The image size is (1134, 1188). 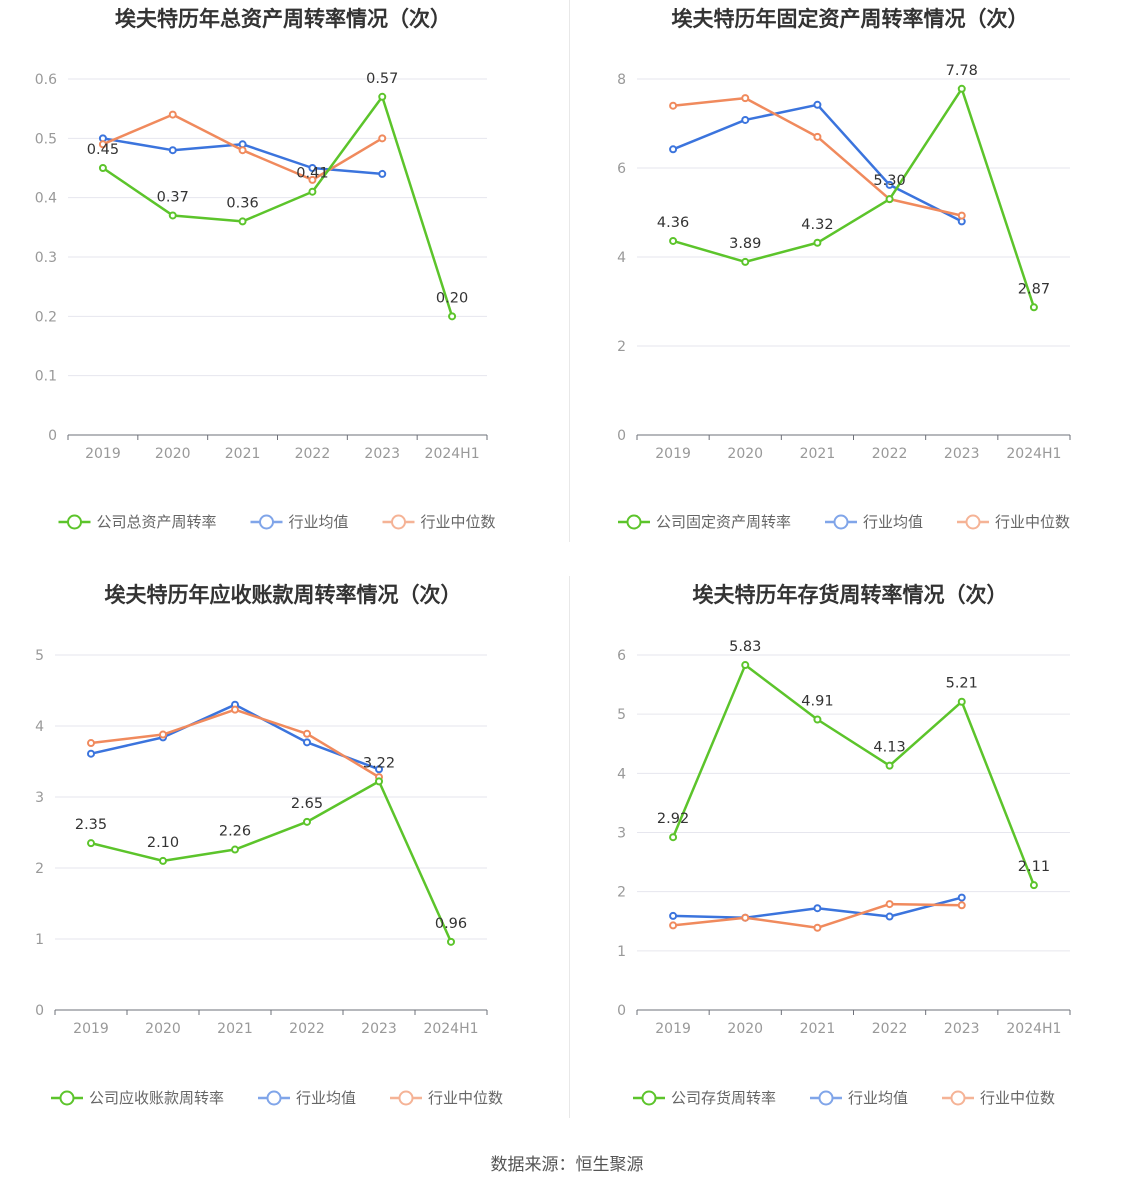 I want to click on legend-label: 公司存货周转率, so click(x=723, y=1098).